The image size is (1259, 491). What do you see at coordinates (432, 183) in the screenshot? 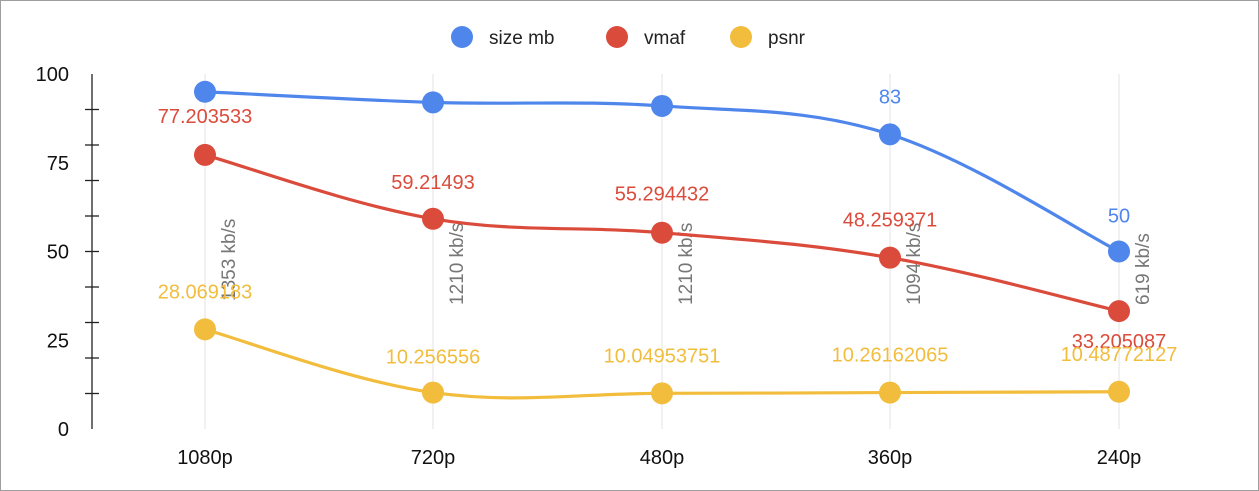
I see `data-label: 59.21493` at bounding box center [432, 183].